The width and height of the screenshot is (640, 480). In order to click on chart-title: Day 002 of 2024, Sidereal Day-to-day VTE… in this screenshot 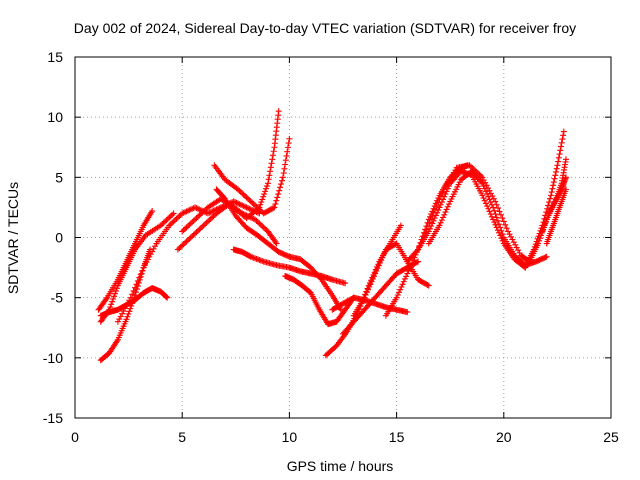, I will do `click(325, 28)`.